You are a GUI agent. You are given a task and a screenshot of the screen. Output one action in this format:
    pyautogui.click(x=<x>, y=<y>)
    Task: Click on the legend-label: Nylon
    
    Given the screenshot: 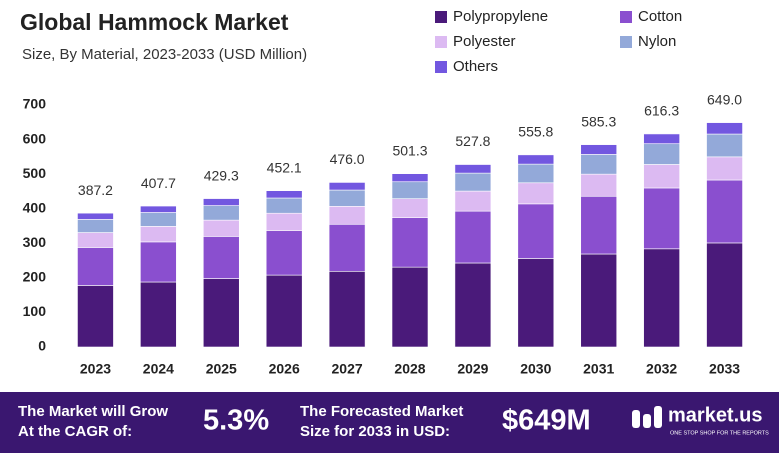 What is the action you would take?
    pyautogui.click(x=657, y=41)
    